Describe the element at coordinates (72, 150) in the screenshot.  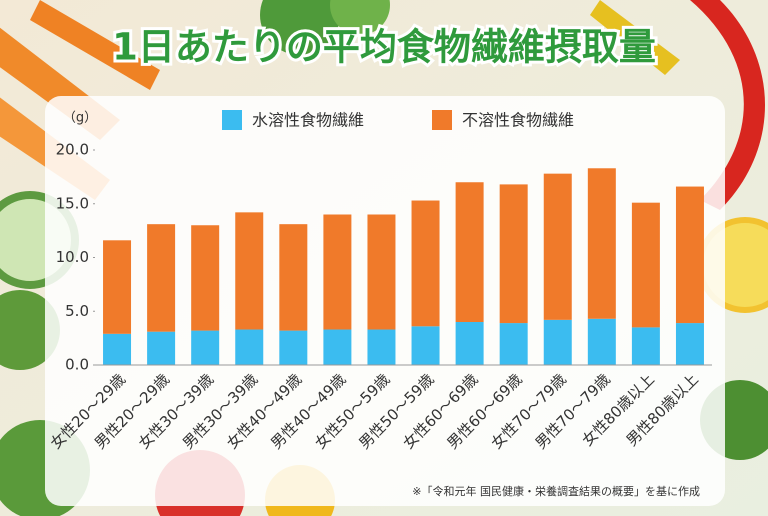
I see `y-tick-label: 20.0` at that location.